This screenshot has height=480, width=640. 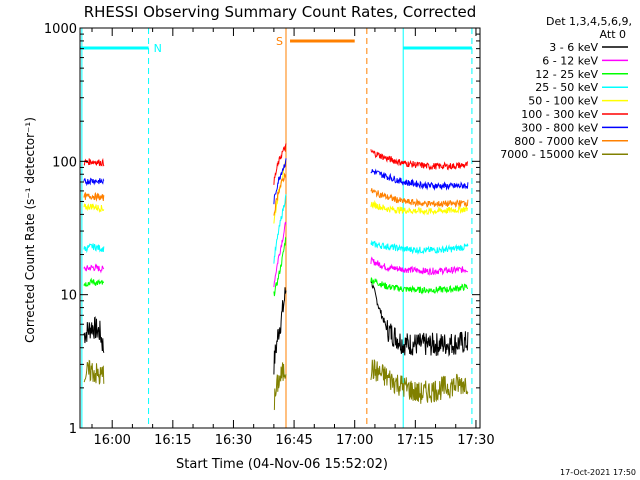 What do you see at coordinates (60, 29) in the screenshot?
I see `y-tick-label: 1000` at bounding box center [60, 29].